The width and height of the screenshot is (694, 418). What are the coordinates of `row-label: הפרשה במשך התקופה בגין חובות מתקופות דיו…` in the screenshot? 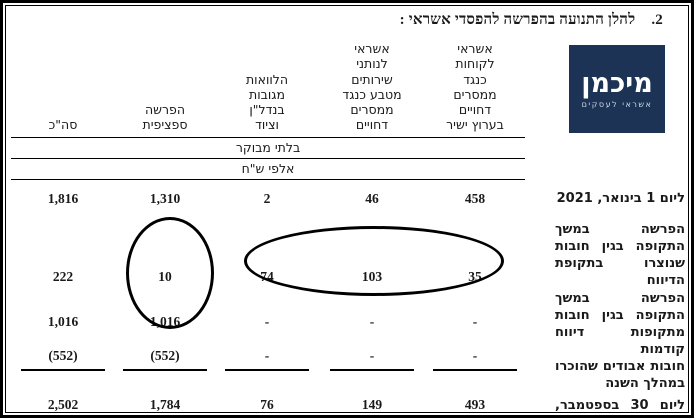 It's located at (620, 324).